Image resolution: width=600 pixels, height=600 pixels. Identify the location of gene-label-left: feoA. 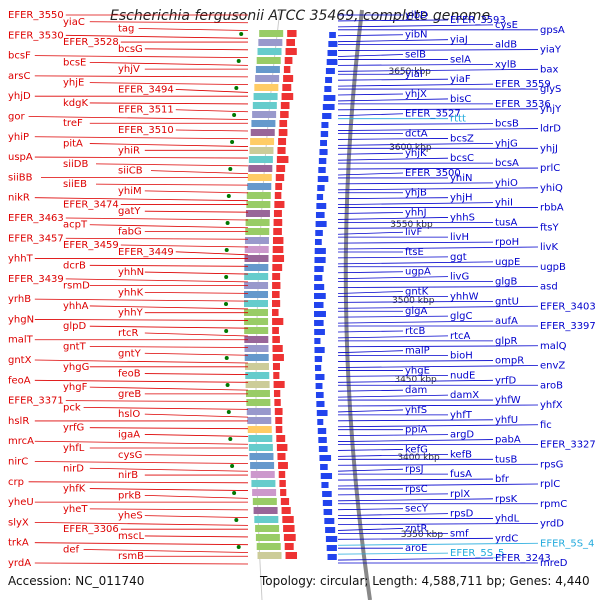
(19, 380).